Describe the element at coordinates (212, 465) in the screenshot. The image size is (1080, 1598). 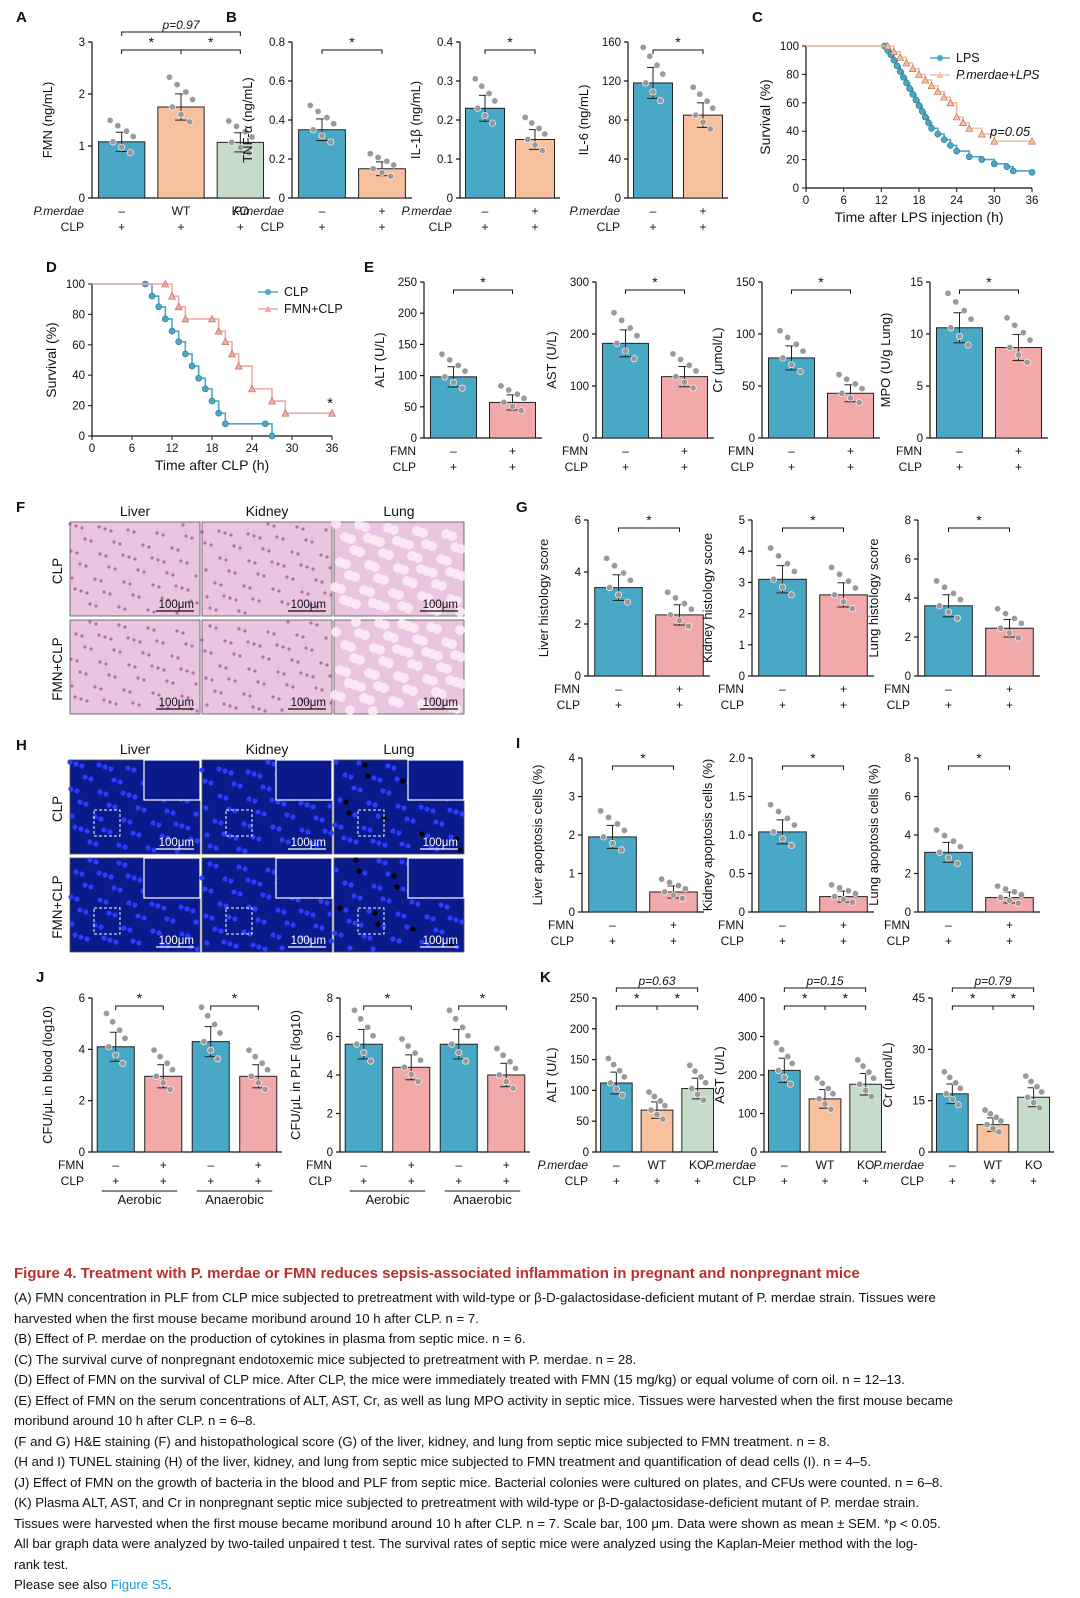
I see `x-axis-label: Time after CLP (h)` at that location.